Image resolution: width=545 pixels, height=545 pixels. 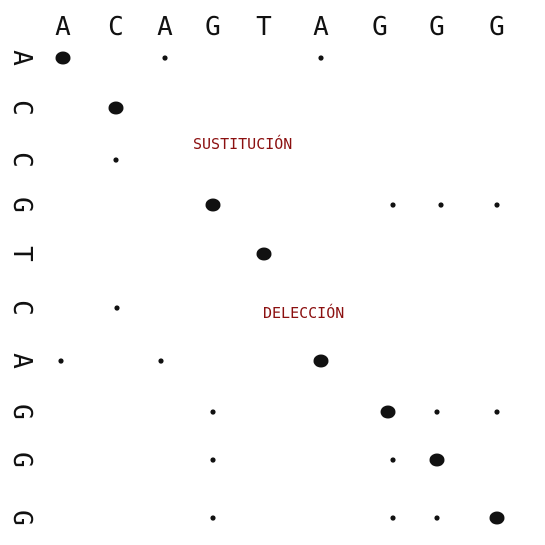 I want to click on top-sequence-letter: T, so click(x=264, y=27).